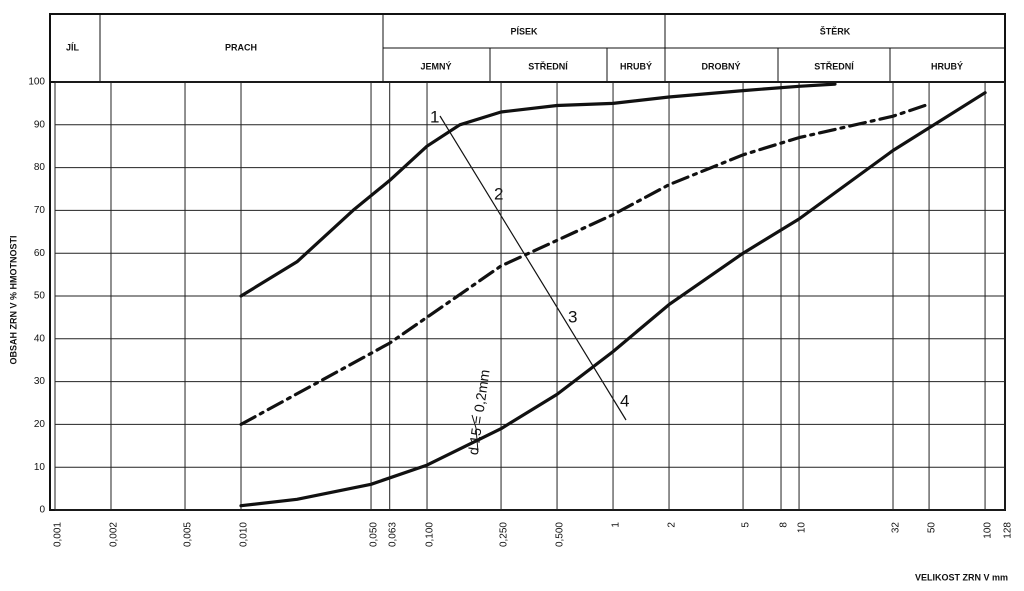 The image size is (1024, 591). I want to click on y-tick-label: 80, so click(40, 167).